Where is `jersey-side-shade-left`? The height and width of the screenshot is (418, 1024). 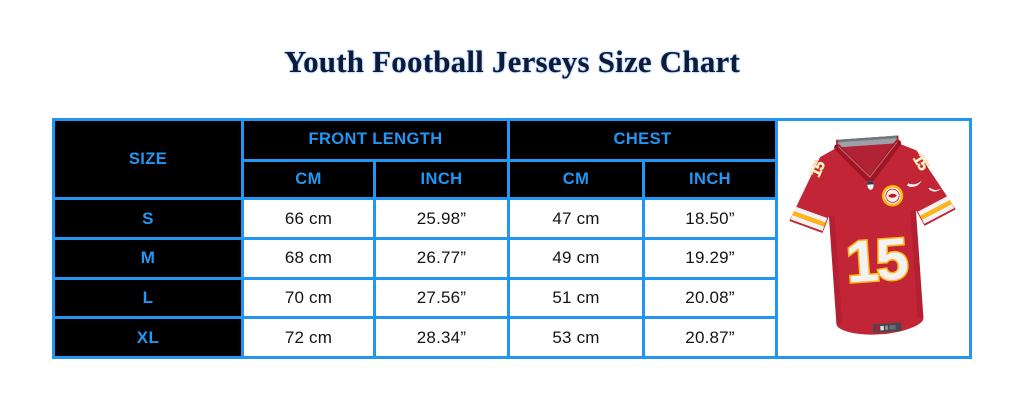 jersey-side-shade-left is located at coordinates (835, 270).